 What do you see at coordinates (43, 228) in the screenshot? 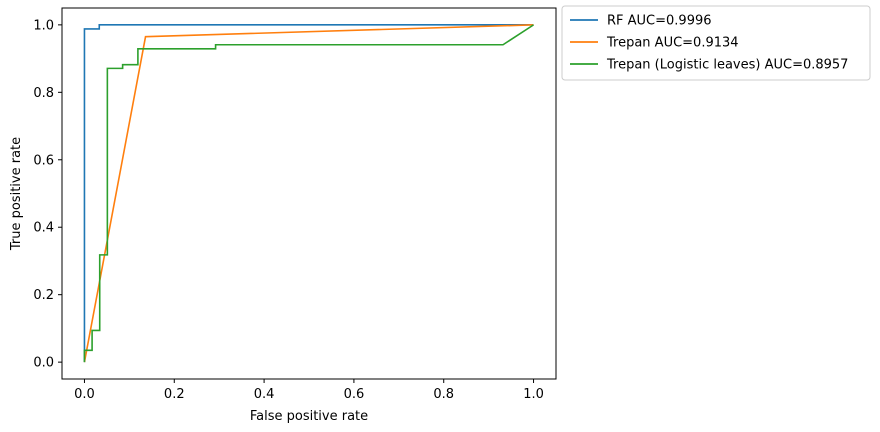
I see `y-tick-label: 0.4` at bounding box center [43, 228].